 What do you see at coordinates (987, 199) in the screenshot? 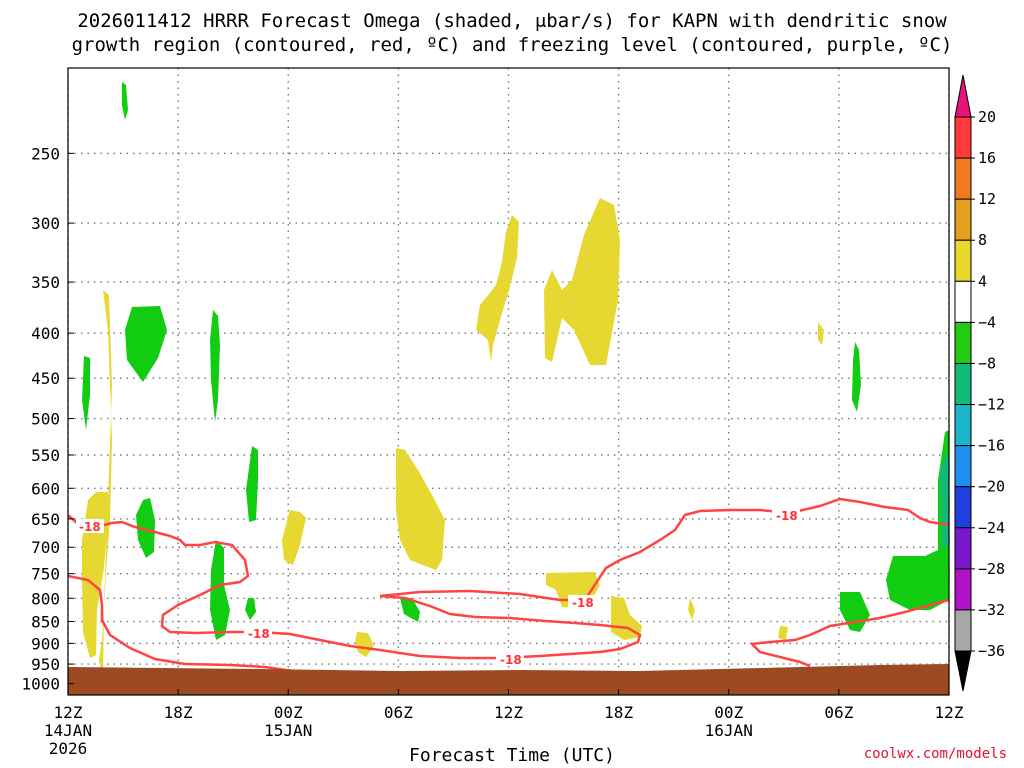
I see `colorbar-tick-label: 12` at bounding box center [987, 199].